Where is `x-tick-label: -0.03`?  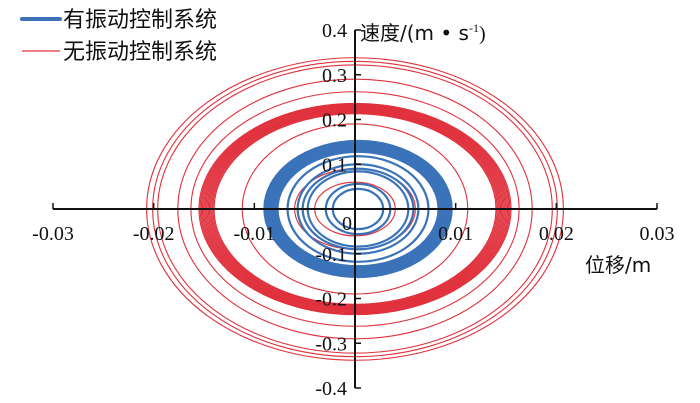 x-tick-label: -0.03 is located at coordinates (53, 234).